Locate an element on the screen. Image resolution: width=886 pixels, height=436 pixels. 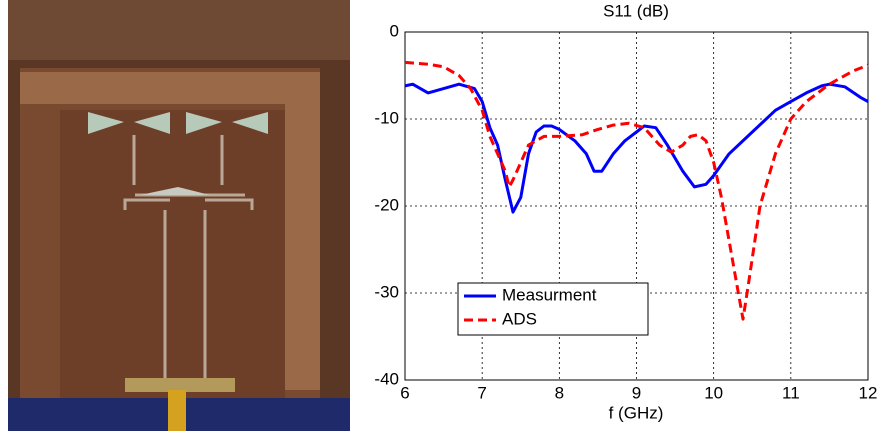
legend-label: Measurment is located at coordinates (549, 294).